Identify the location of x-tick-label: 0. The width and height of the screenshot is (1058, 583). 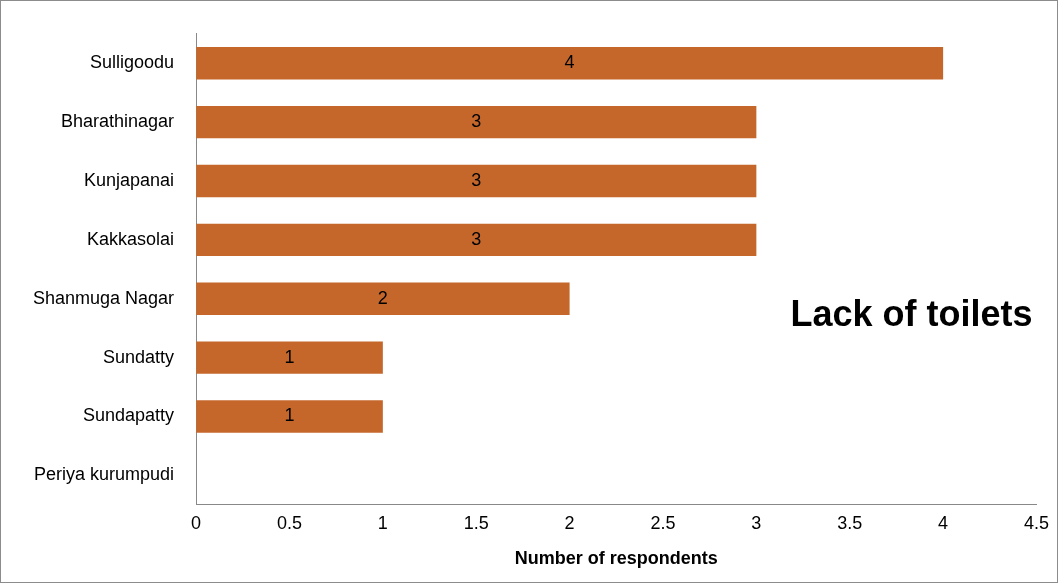
(196, 522).